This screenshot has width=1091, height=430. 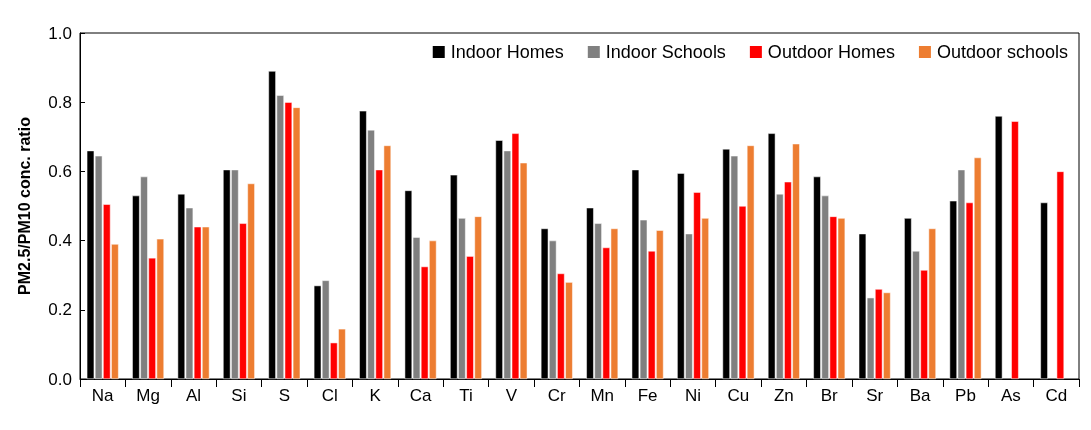 I want to click on y-tick-label: 0.0, so click(x=60, y=379).